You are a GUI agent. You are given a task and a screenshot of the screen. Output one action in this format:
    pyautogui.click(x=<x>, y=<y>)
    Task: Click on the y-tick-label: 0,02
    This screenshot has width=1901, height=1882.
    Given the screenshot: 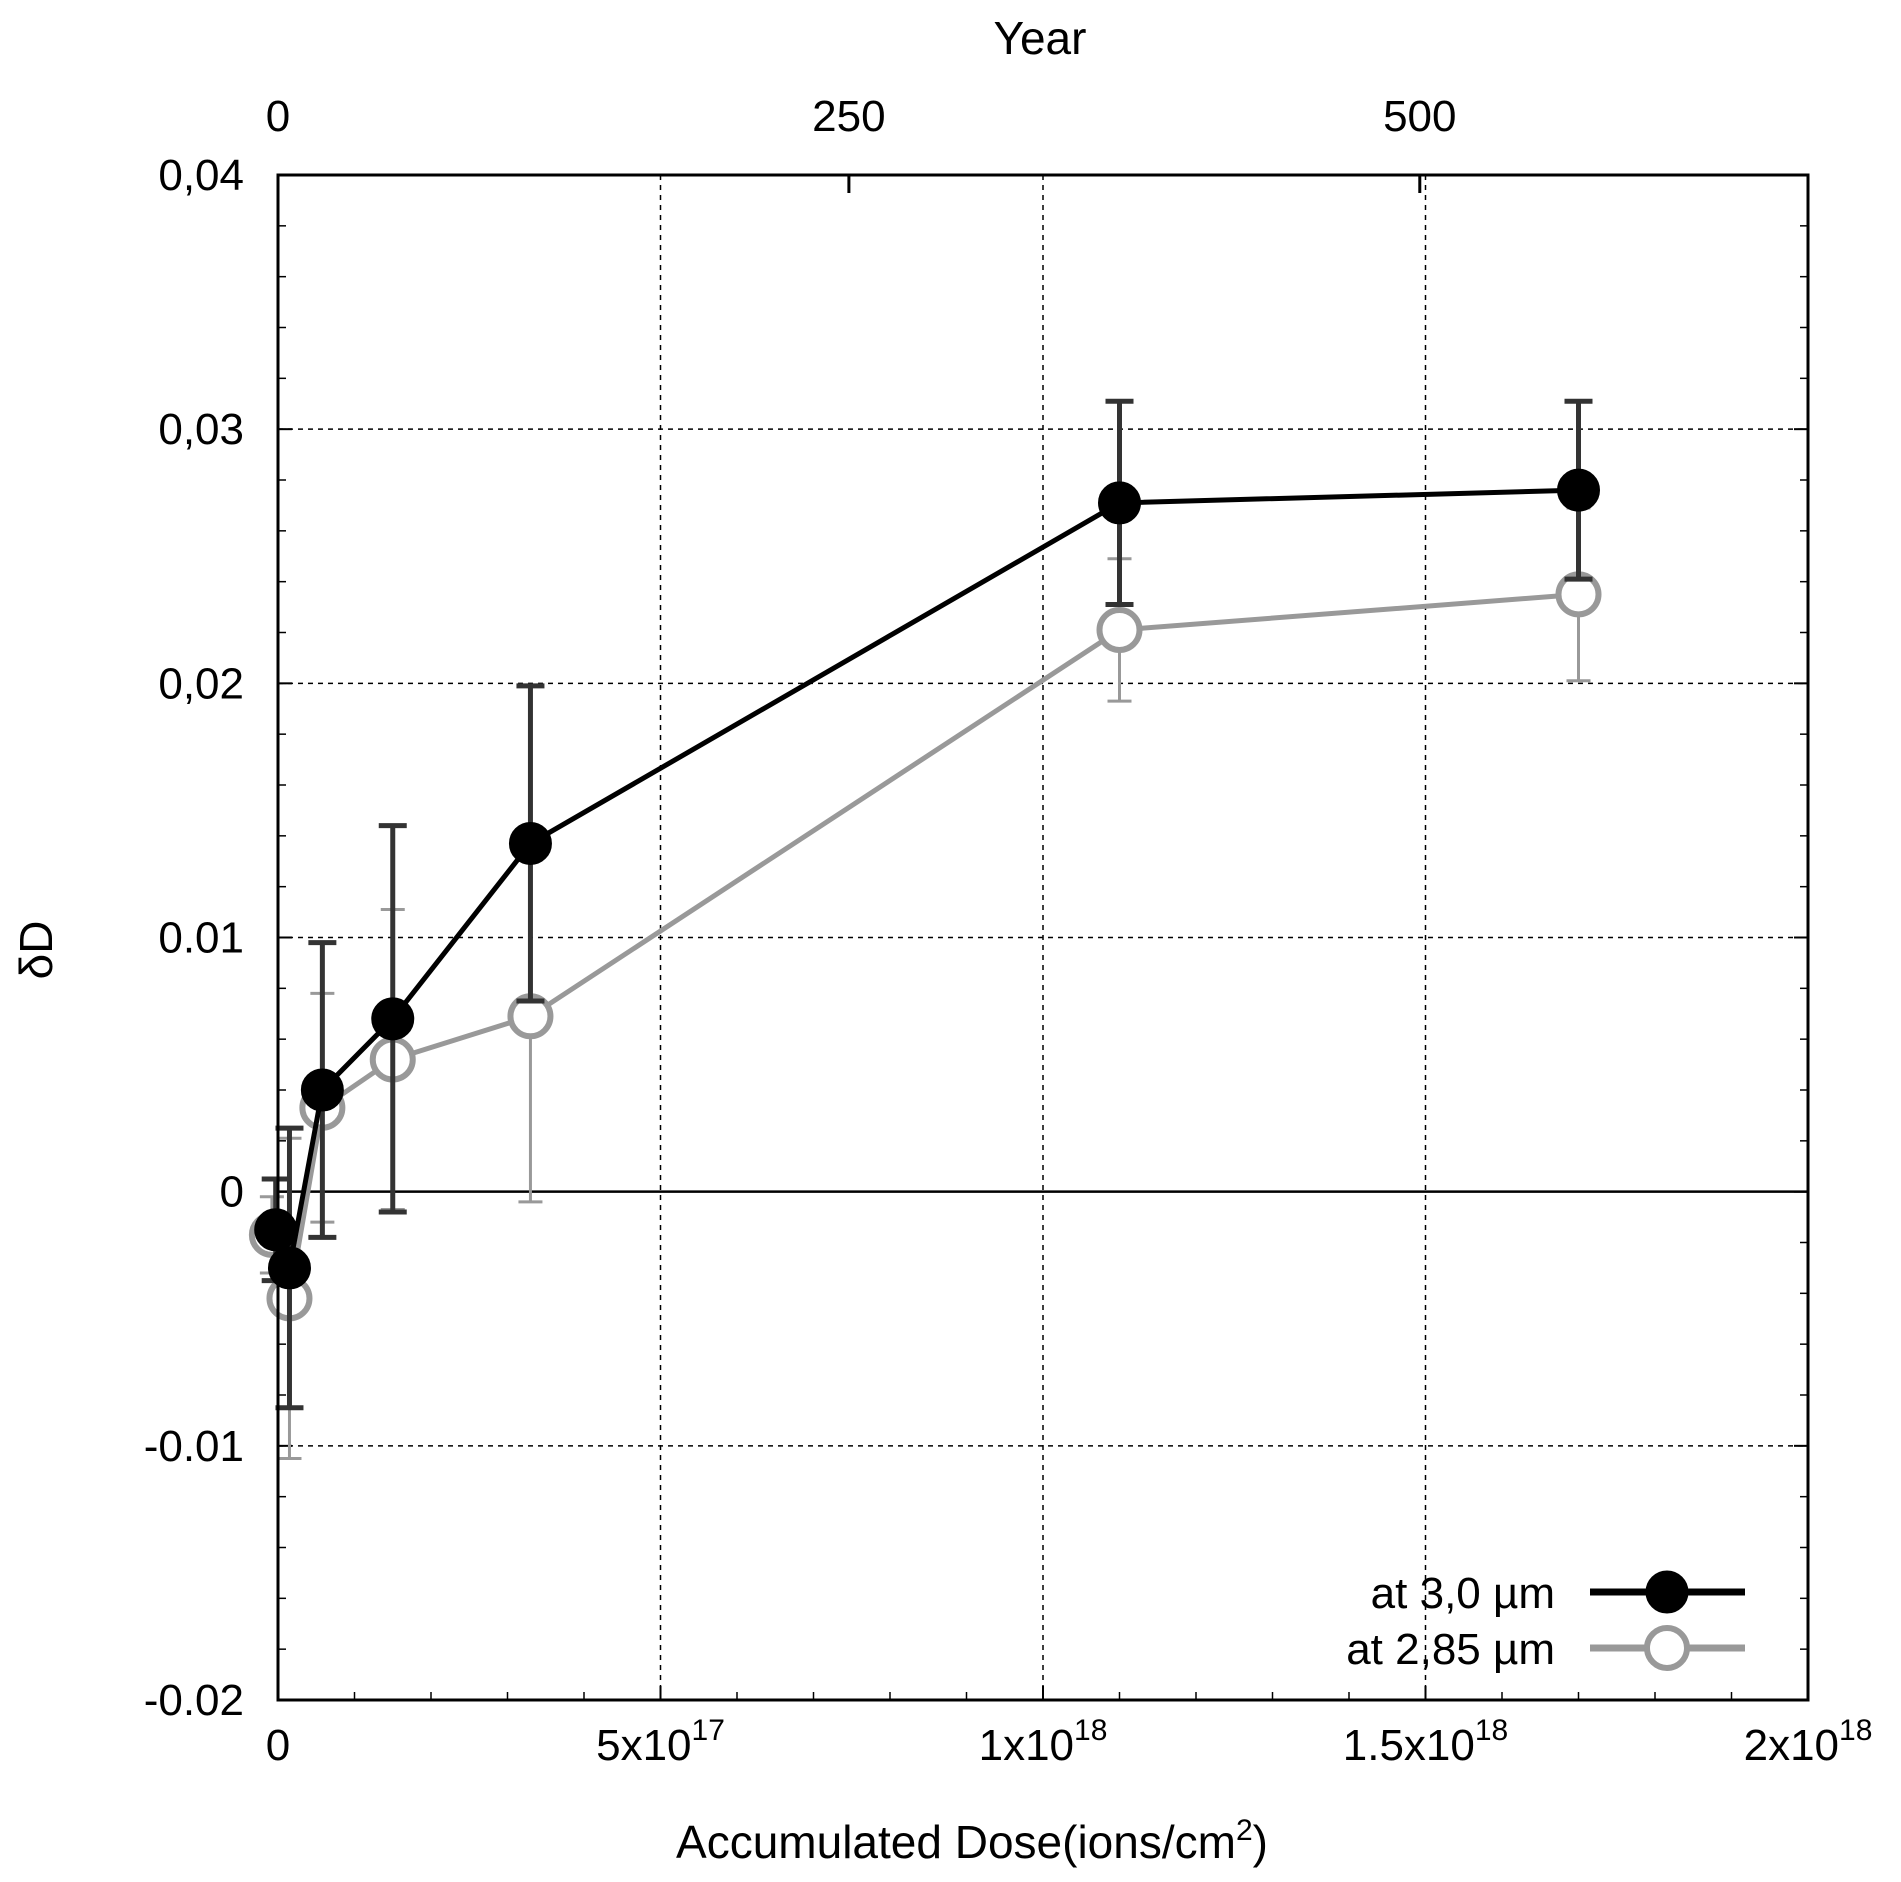 What is the action you would take?
    pyautogui.click(x=201, y=683)
    